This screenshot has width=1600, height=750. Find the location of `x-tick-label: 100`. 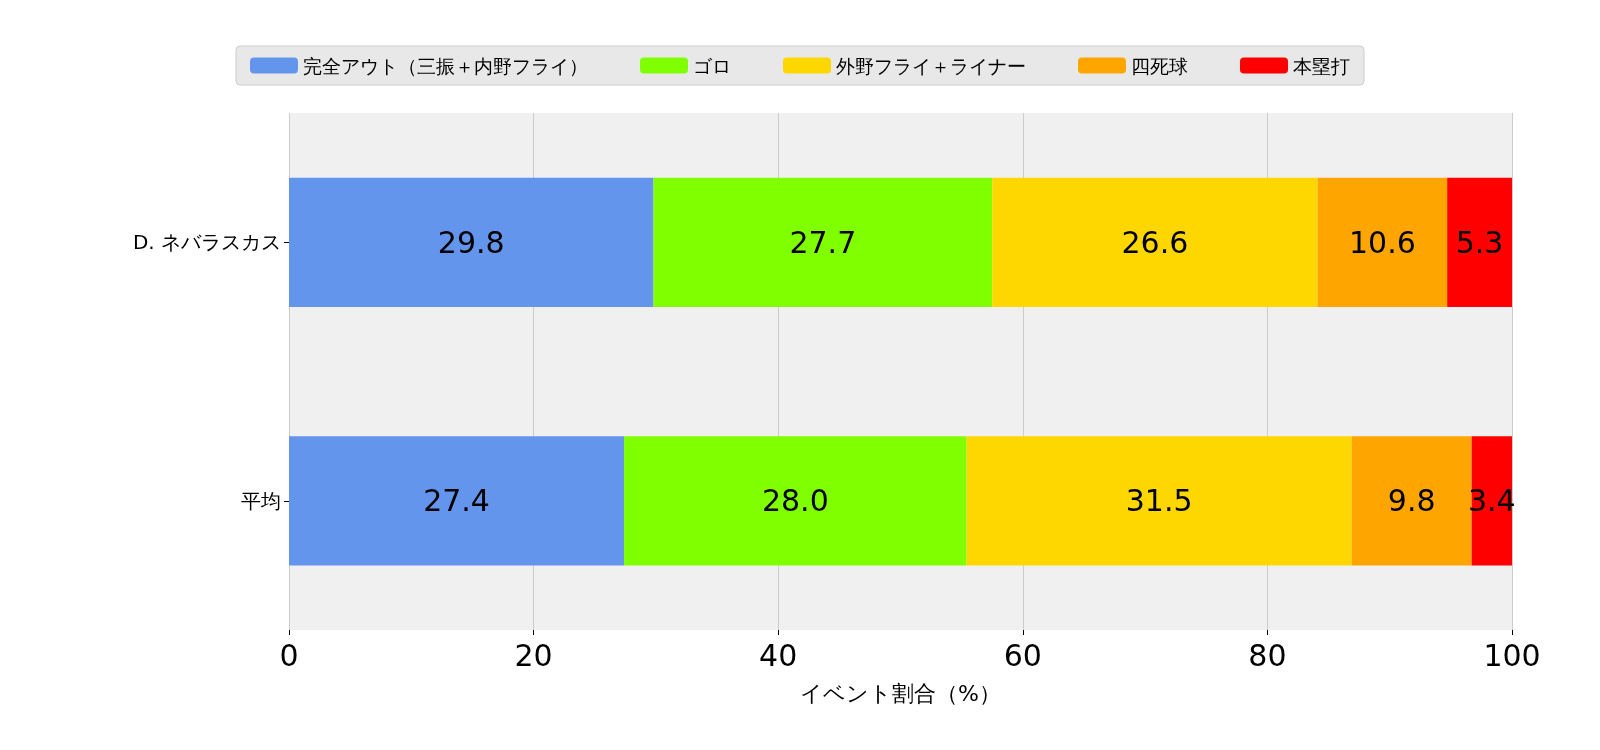

x-tick-label: 100 is located at coordinates (1512, 655).